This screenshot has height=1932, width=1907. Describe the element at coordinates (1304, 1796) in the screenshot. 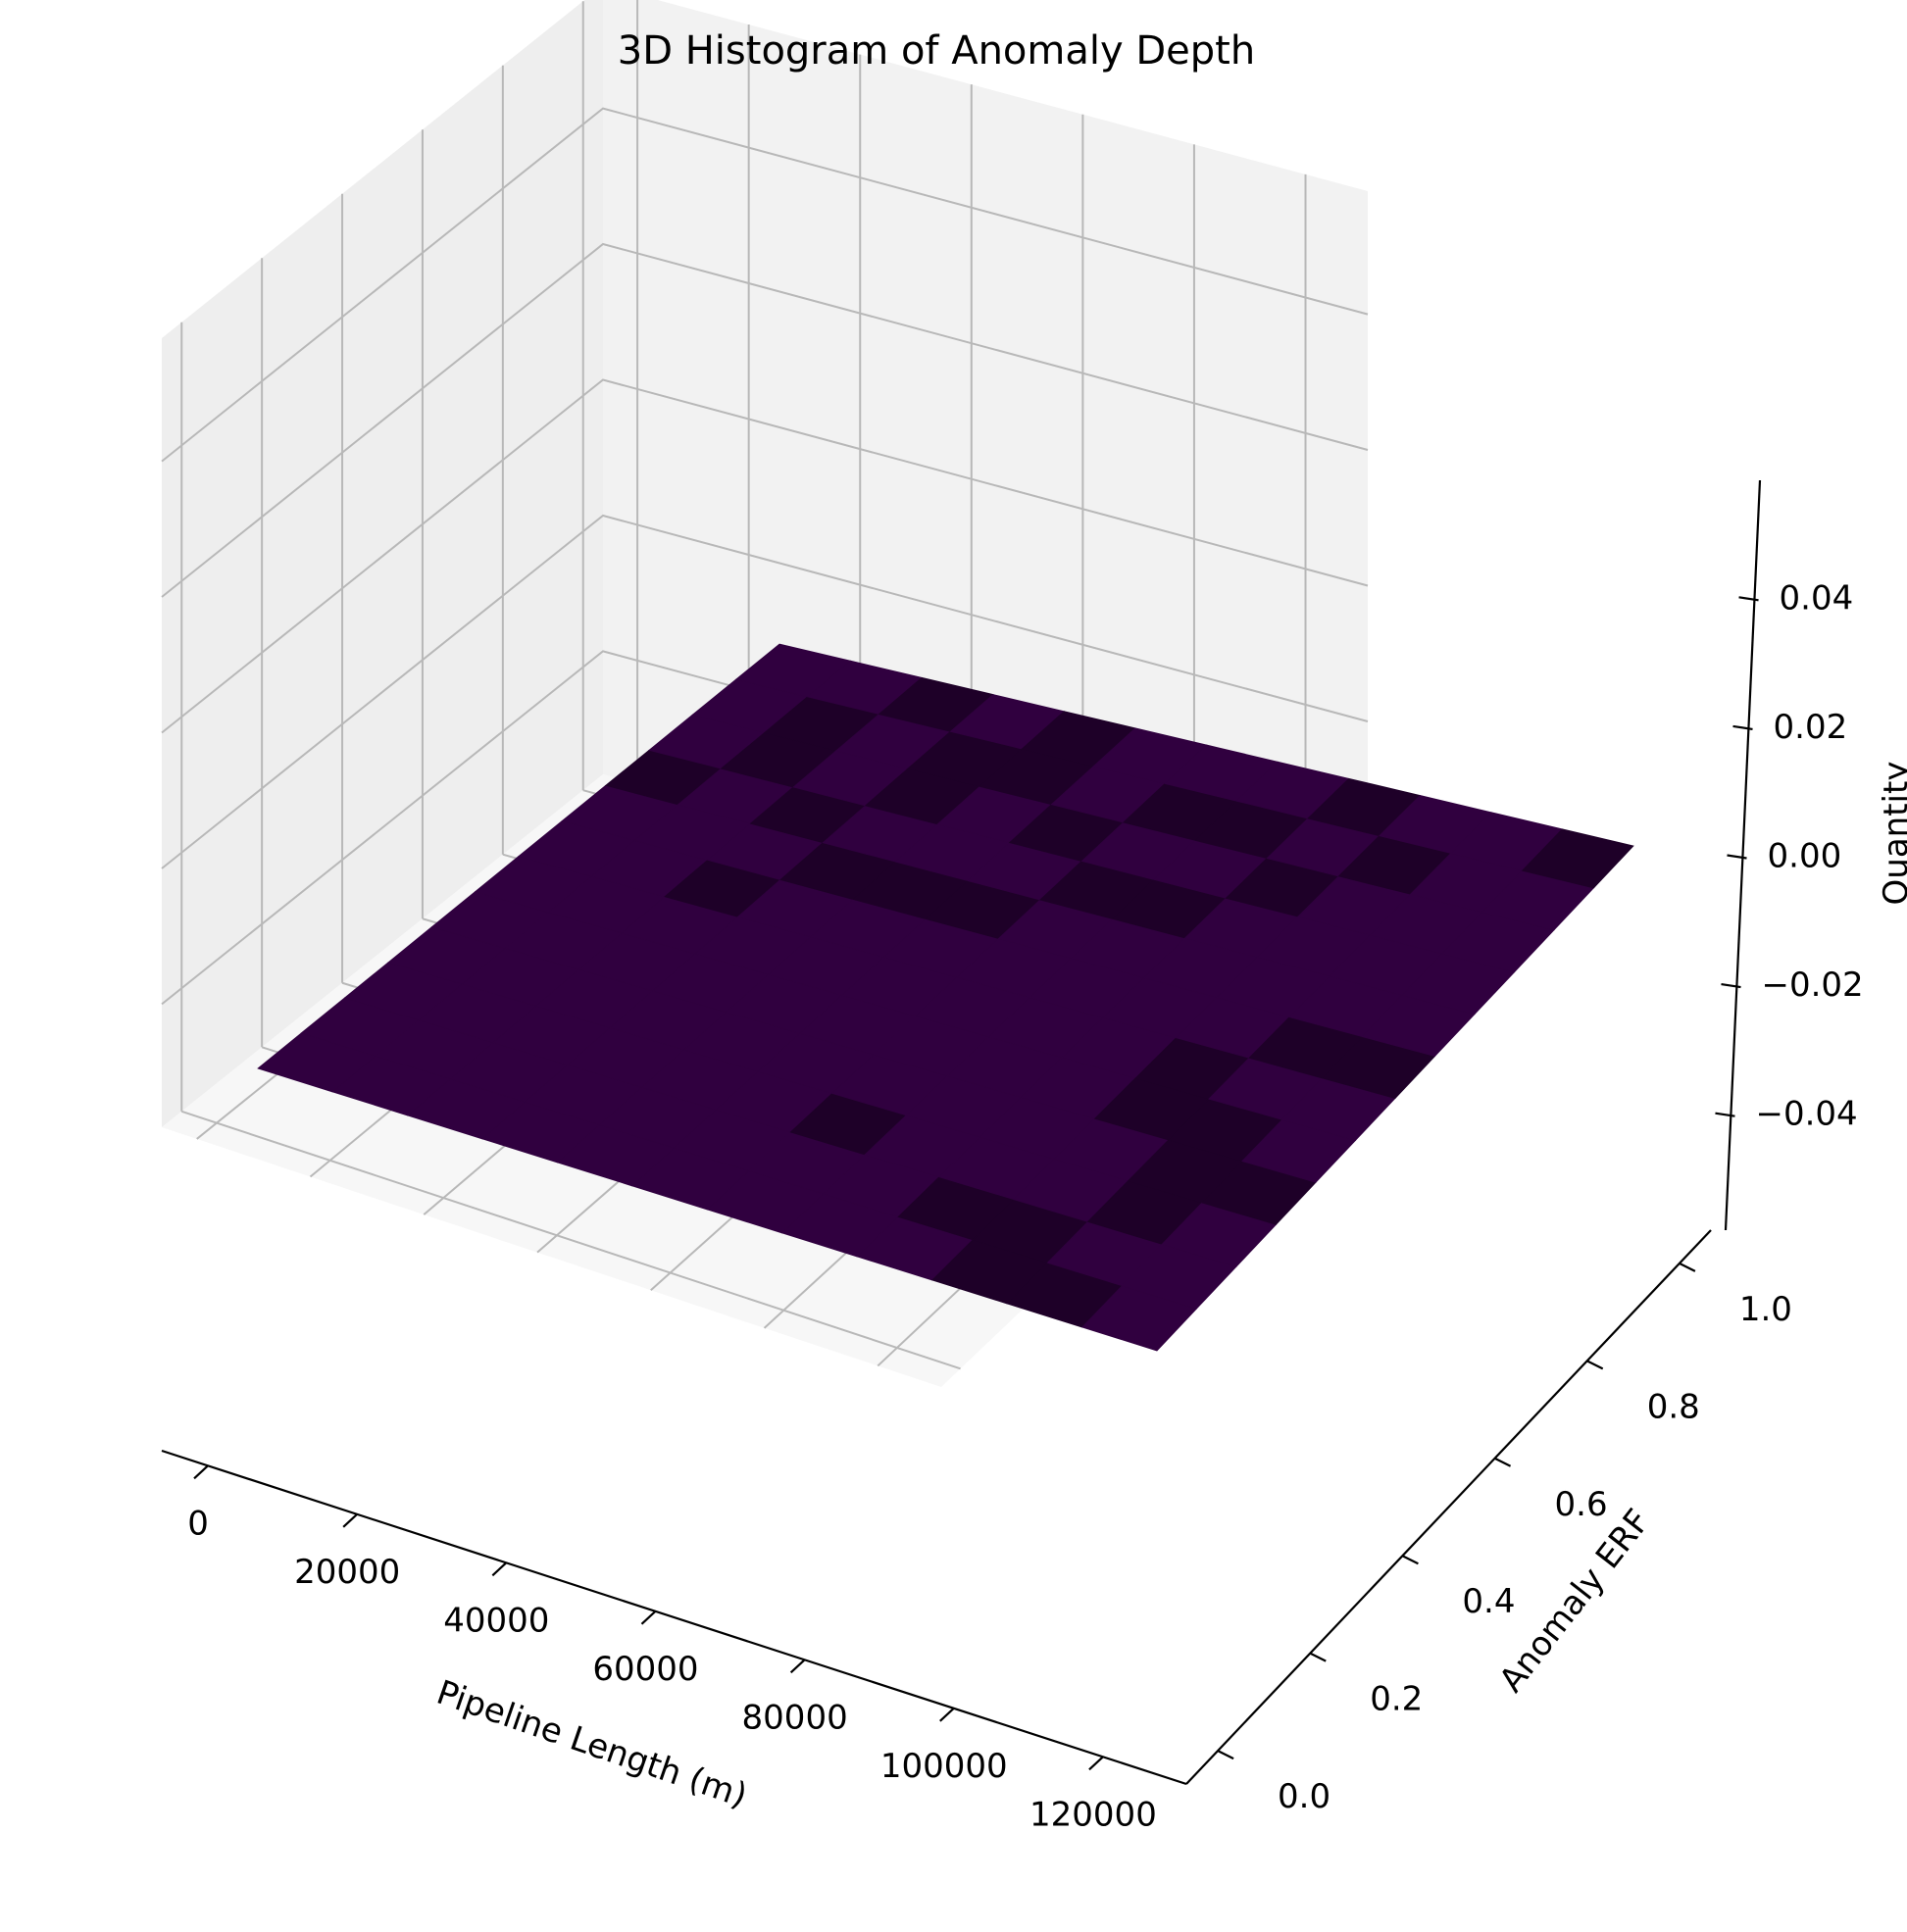

I see `y-tick-label: 0.0` at that location.